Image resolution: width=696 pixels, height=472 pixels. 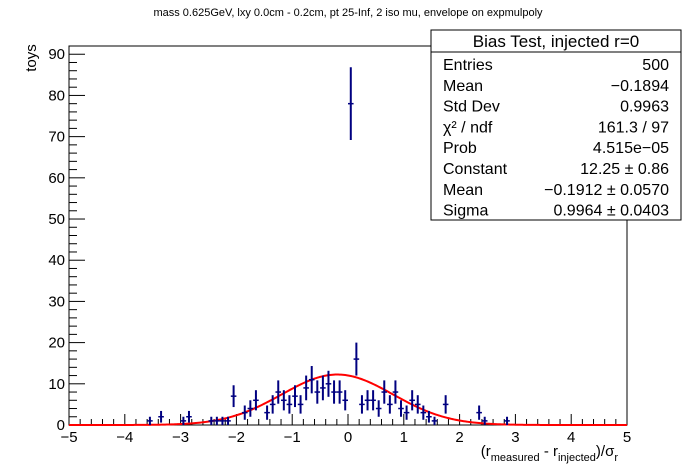 I want to click on y-axis-label: toys, so click(x=31, y=58).